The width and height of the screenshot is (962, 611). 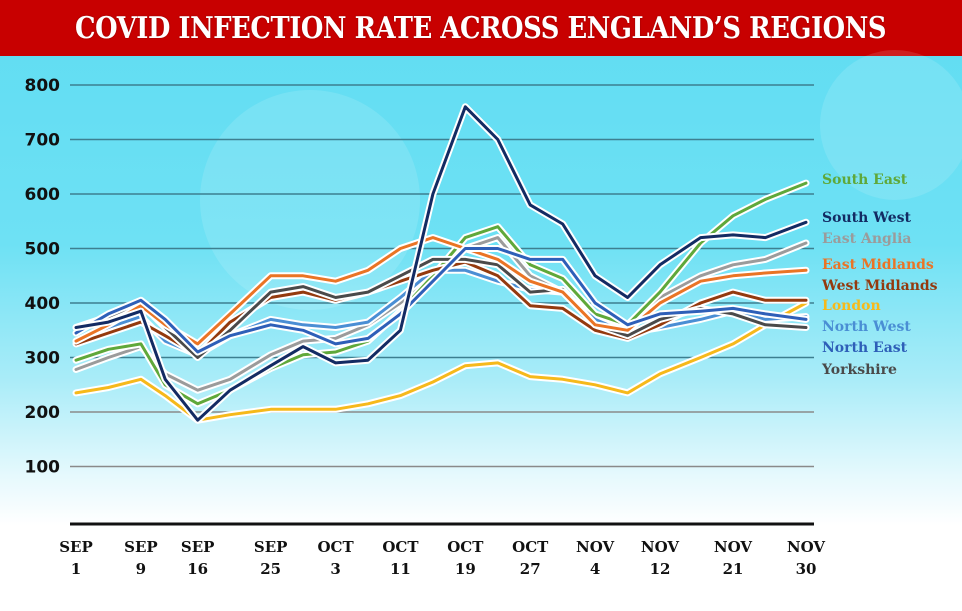 I want to click on legend-item-west-midlands: West Midlands, so click(x=879, y=286).